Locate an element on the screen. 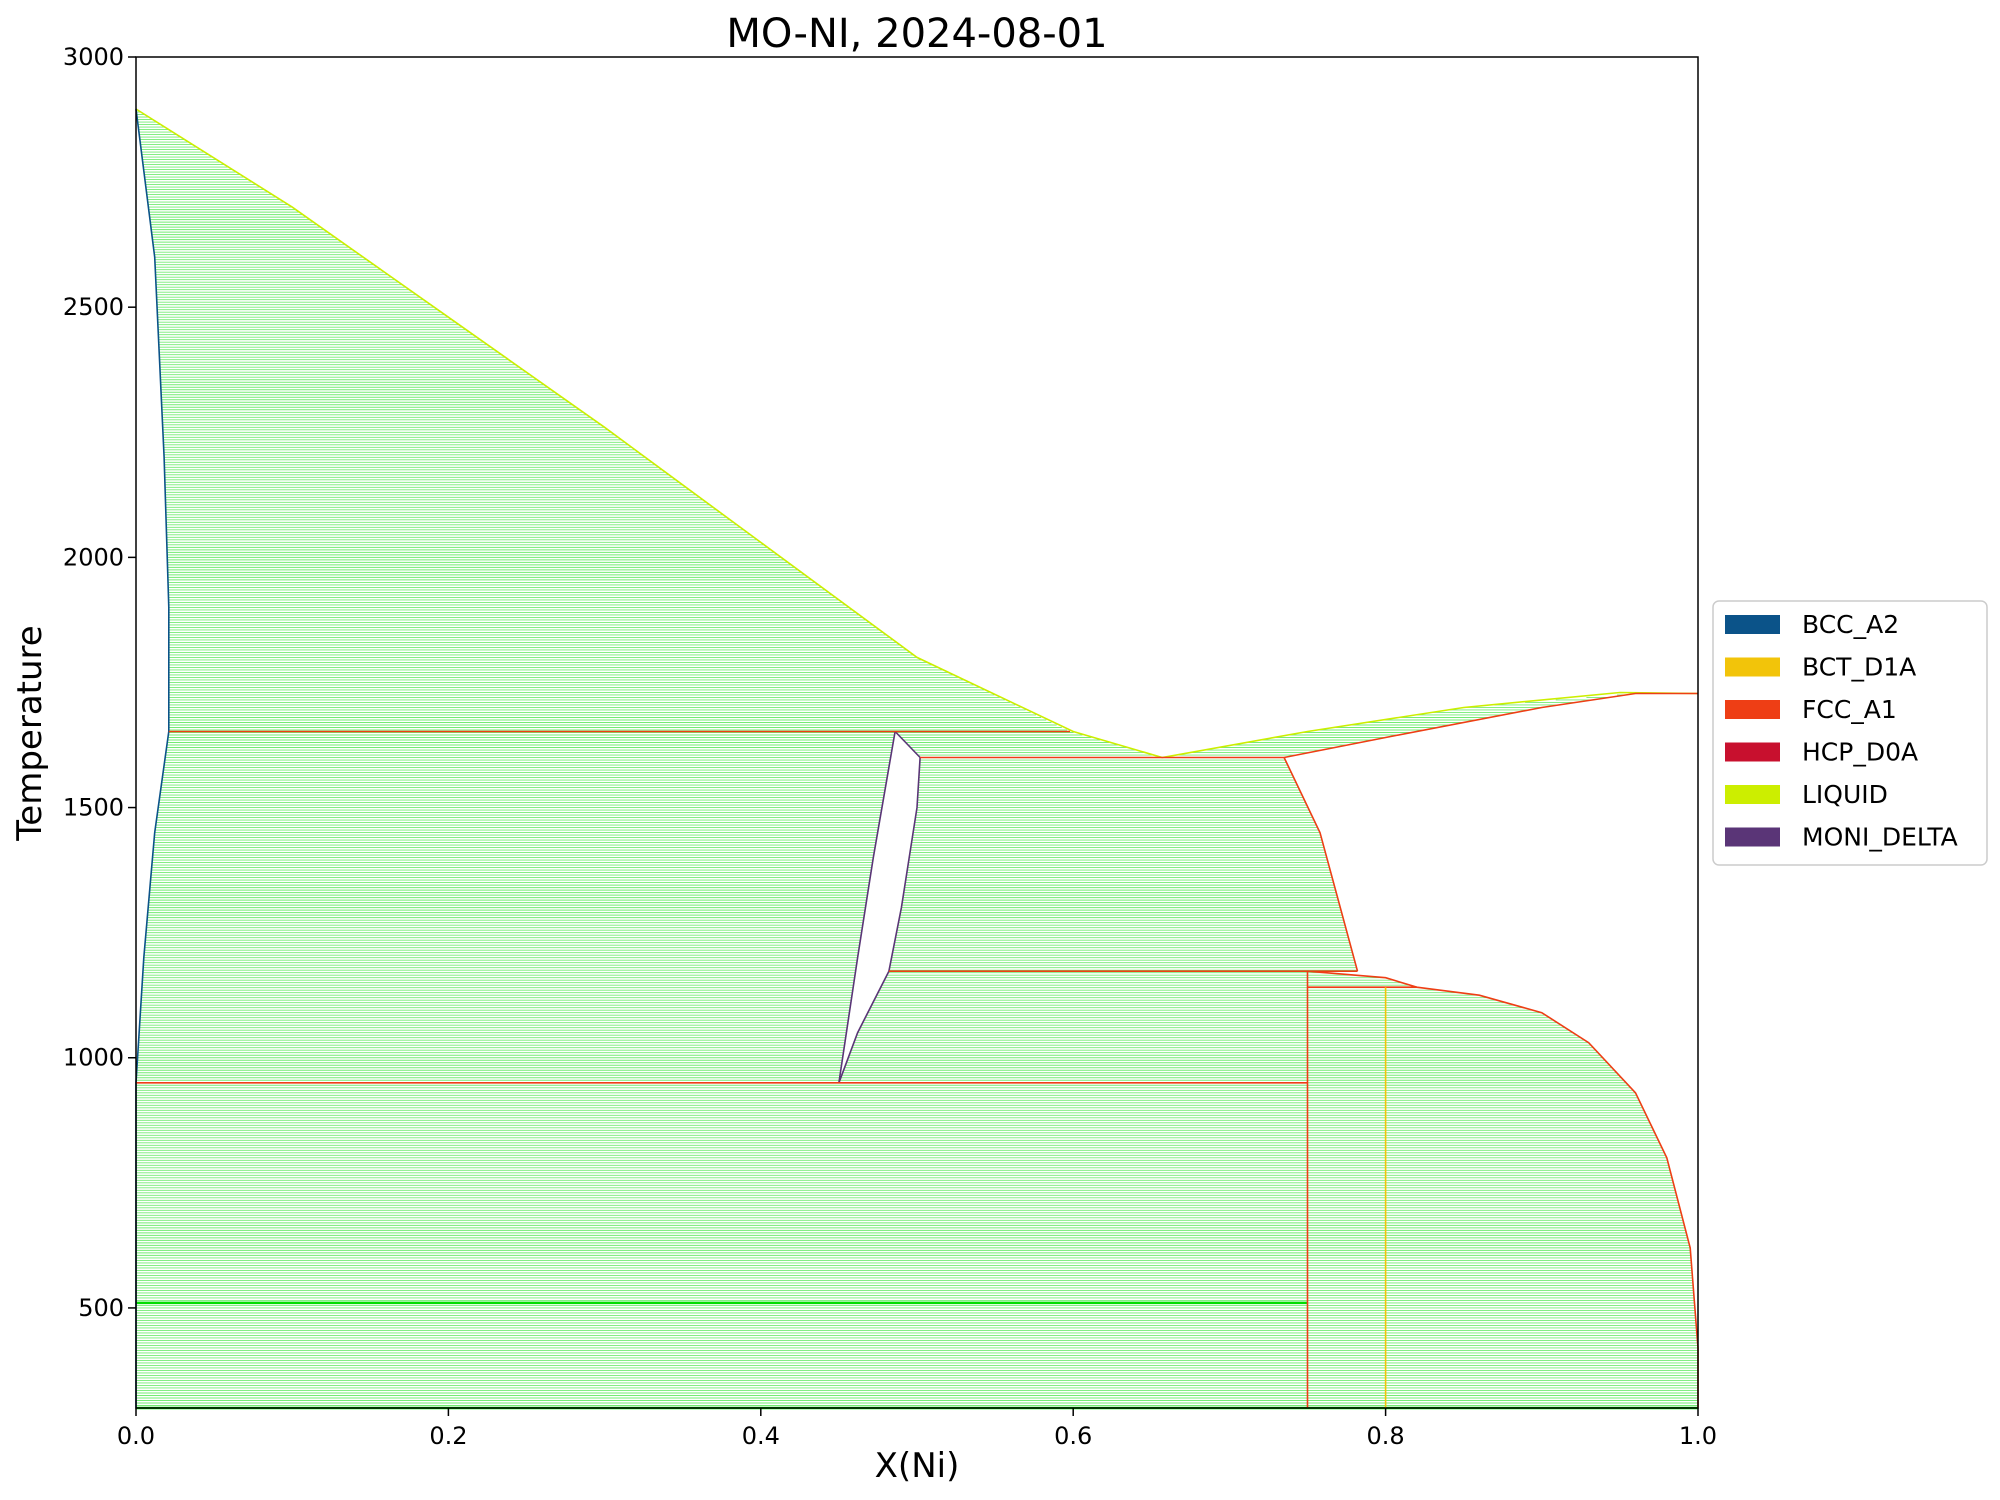  y-tick-label: 2000 is located at coordinates (93, 557).